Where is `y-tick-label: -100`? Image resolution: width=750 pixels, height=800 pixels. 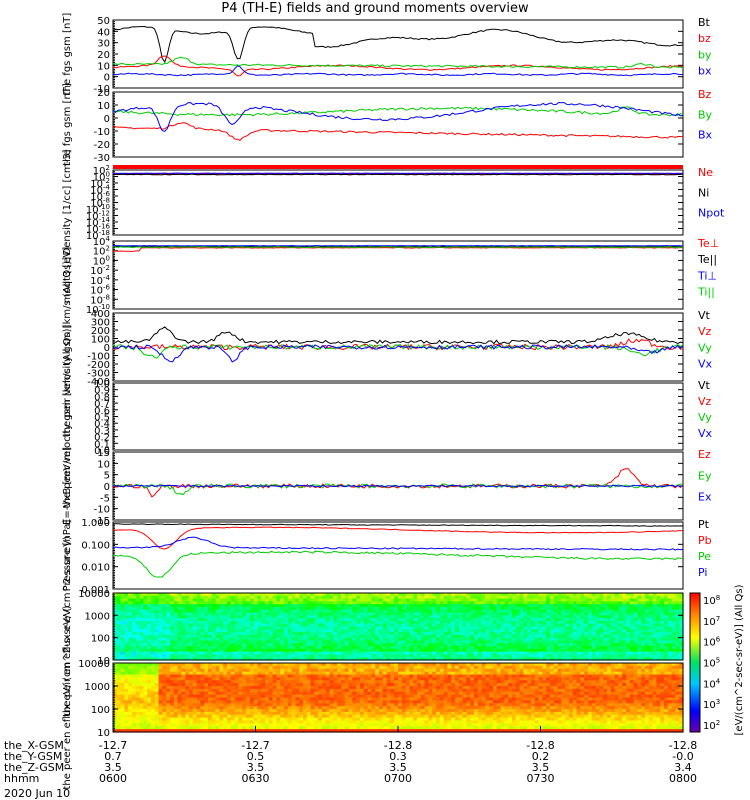
y-tick-label: -100 is located at coordinates (98, 357).